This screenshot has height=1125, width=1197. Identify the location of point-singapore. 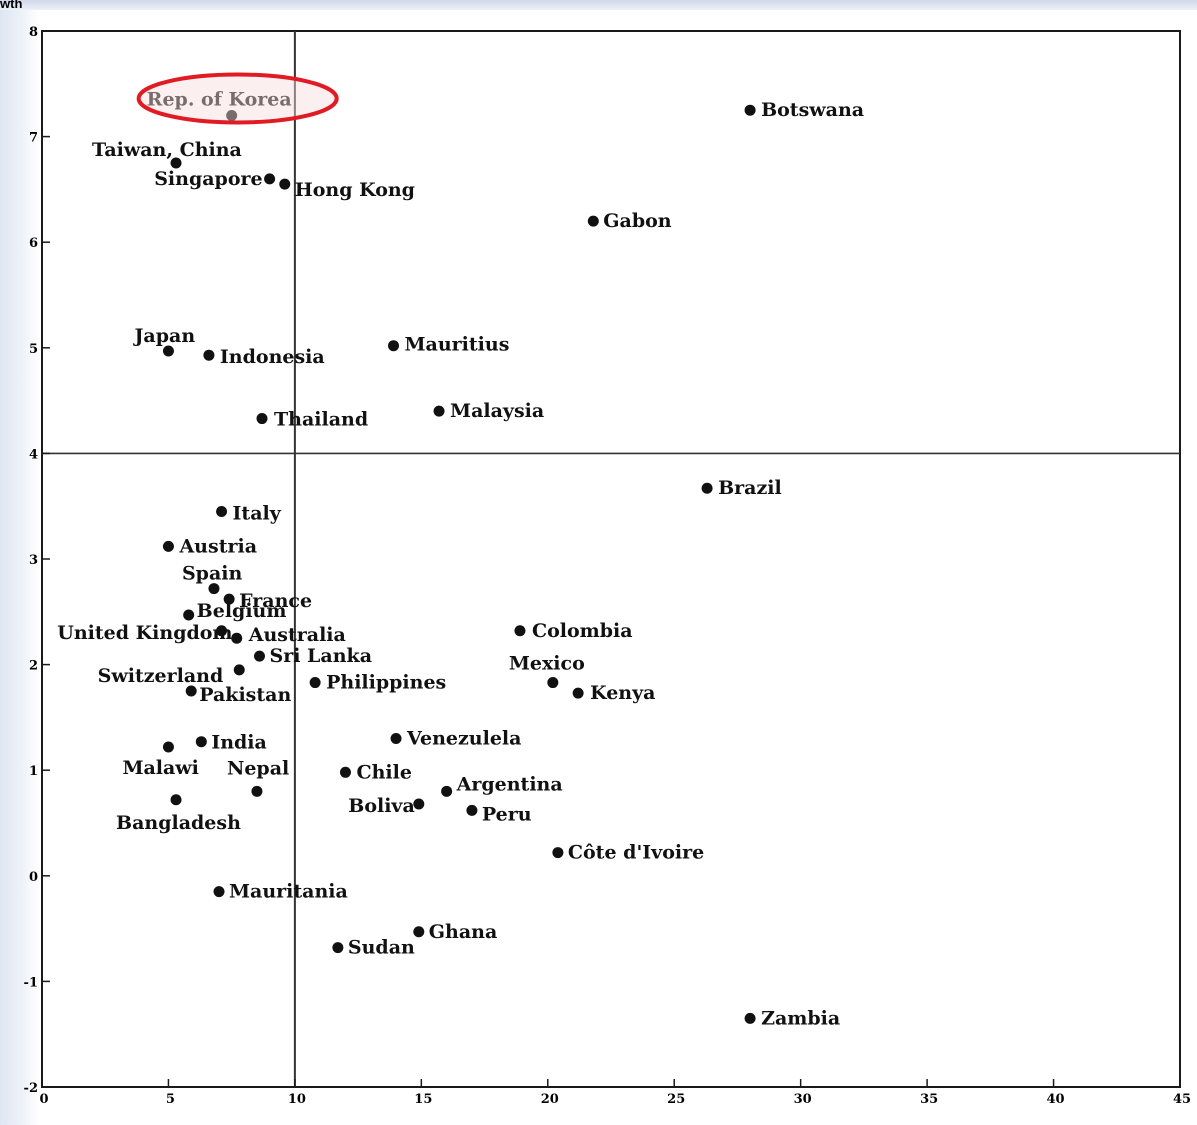
(270, 179).